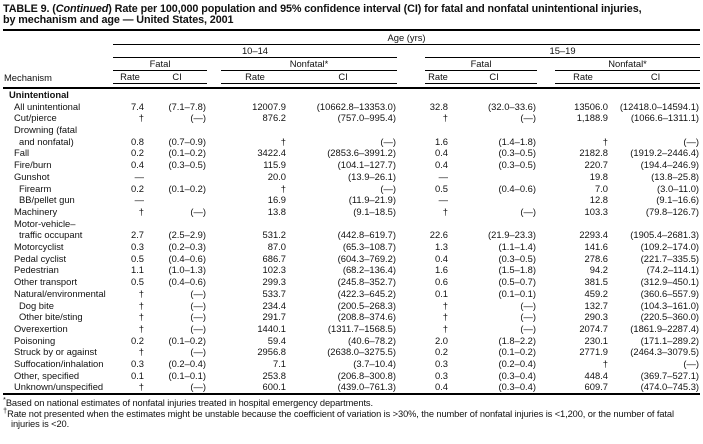  What do you see at coordinates (593, 328) in the screenshot?
I see `rate-value: 2074.7` at bounding box center [593, 328].